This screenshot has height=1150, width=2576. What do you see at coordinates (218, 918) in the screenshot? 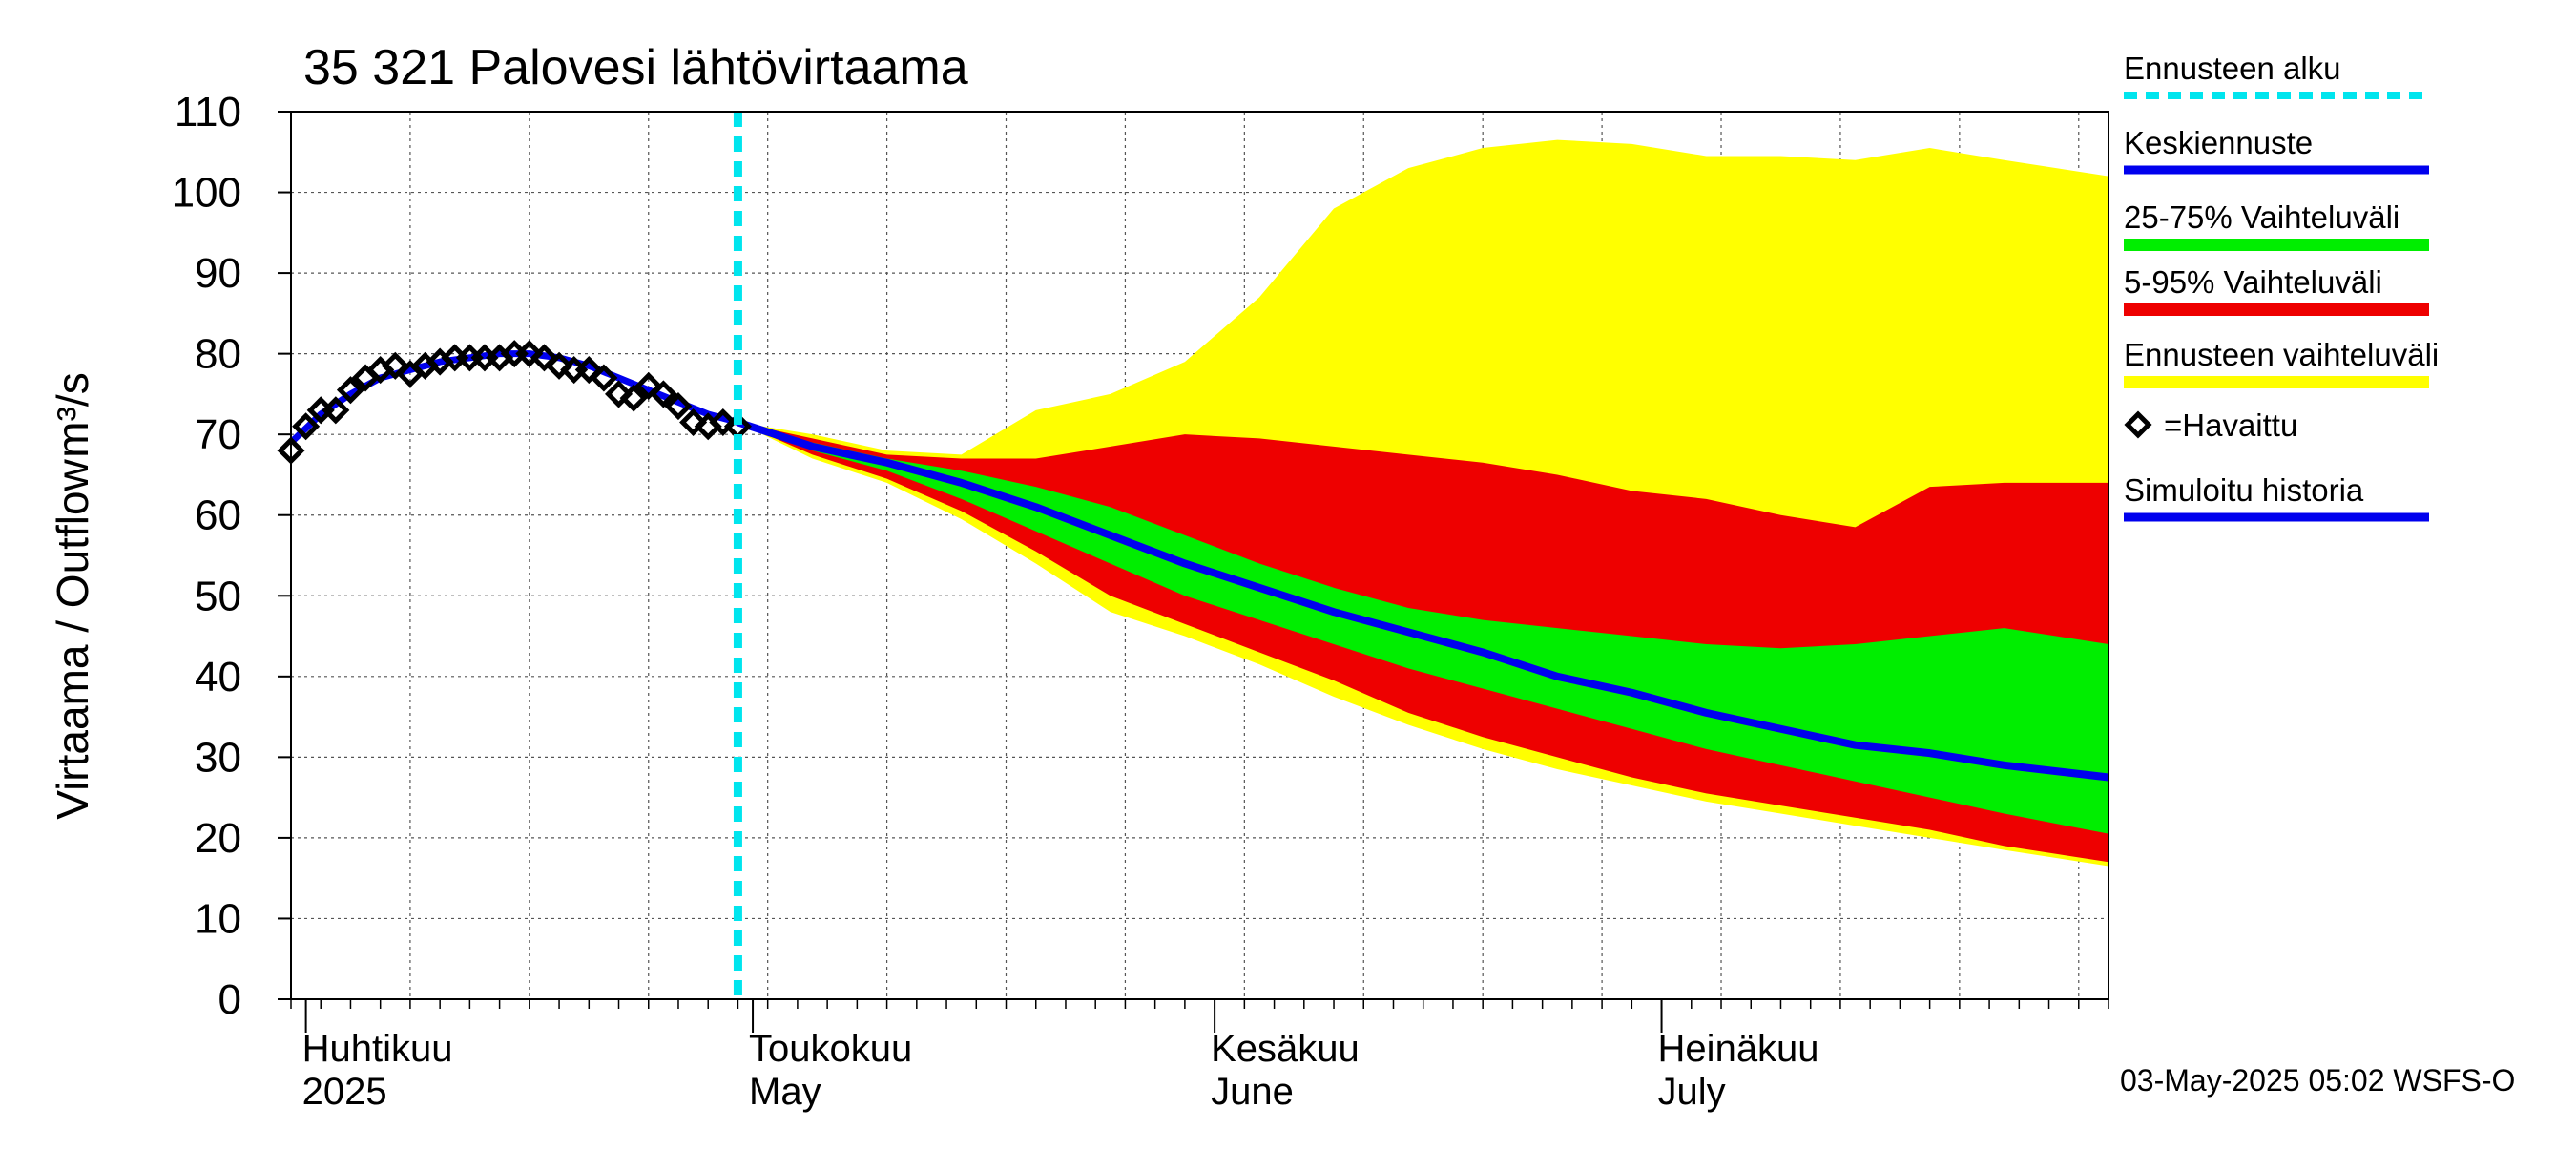
I see `y-tick-label: 10` at bounding box center [218, 918].